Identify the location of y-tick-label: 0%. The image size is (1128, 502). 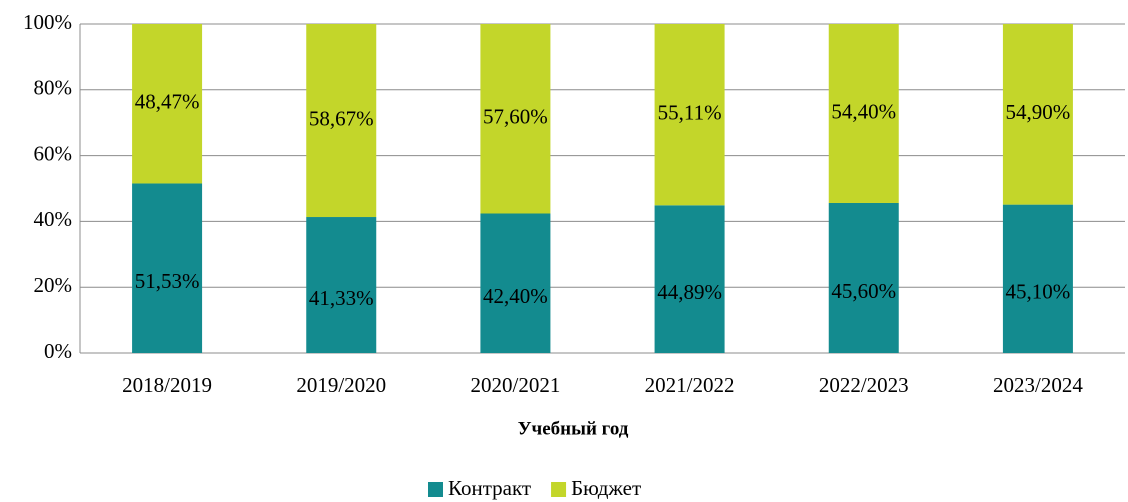
(58, 351).